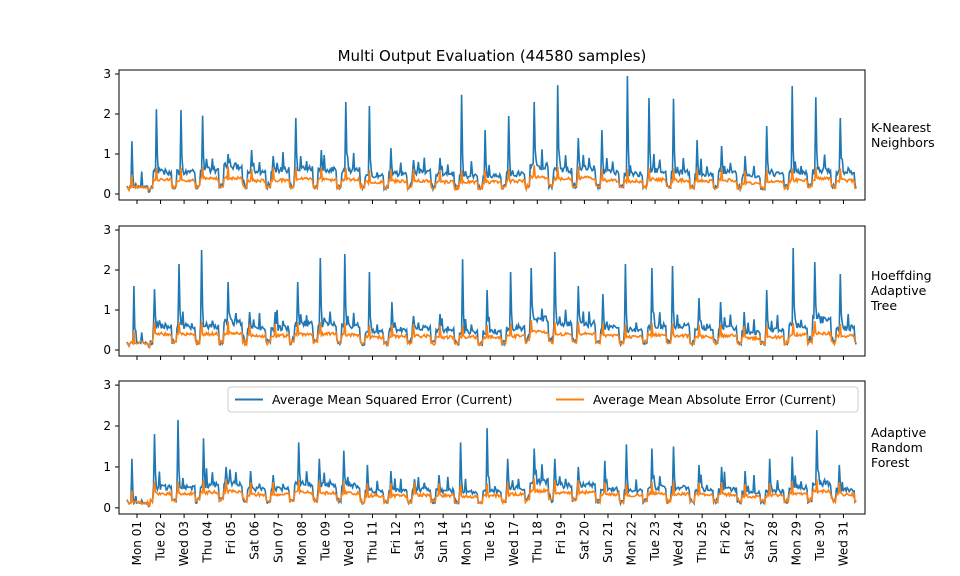 Image resolution: width=960 pixels, height=576 pixels. I want to click on x-tick-label: Fri 12, so click(396, 537).